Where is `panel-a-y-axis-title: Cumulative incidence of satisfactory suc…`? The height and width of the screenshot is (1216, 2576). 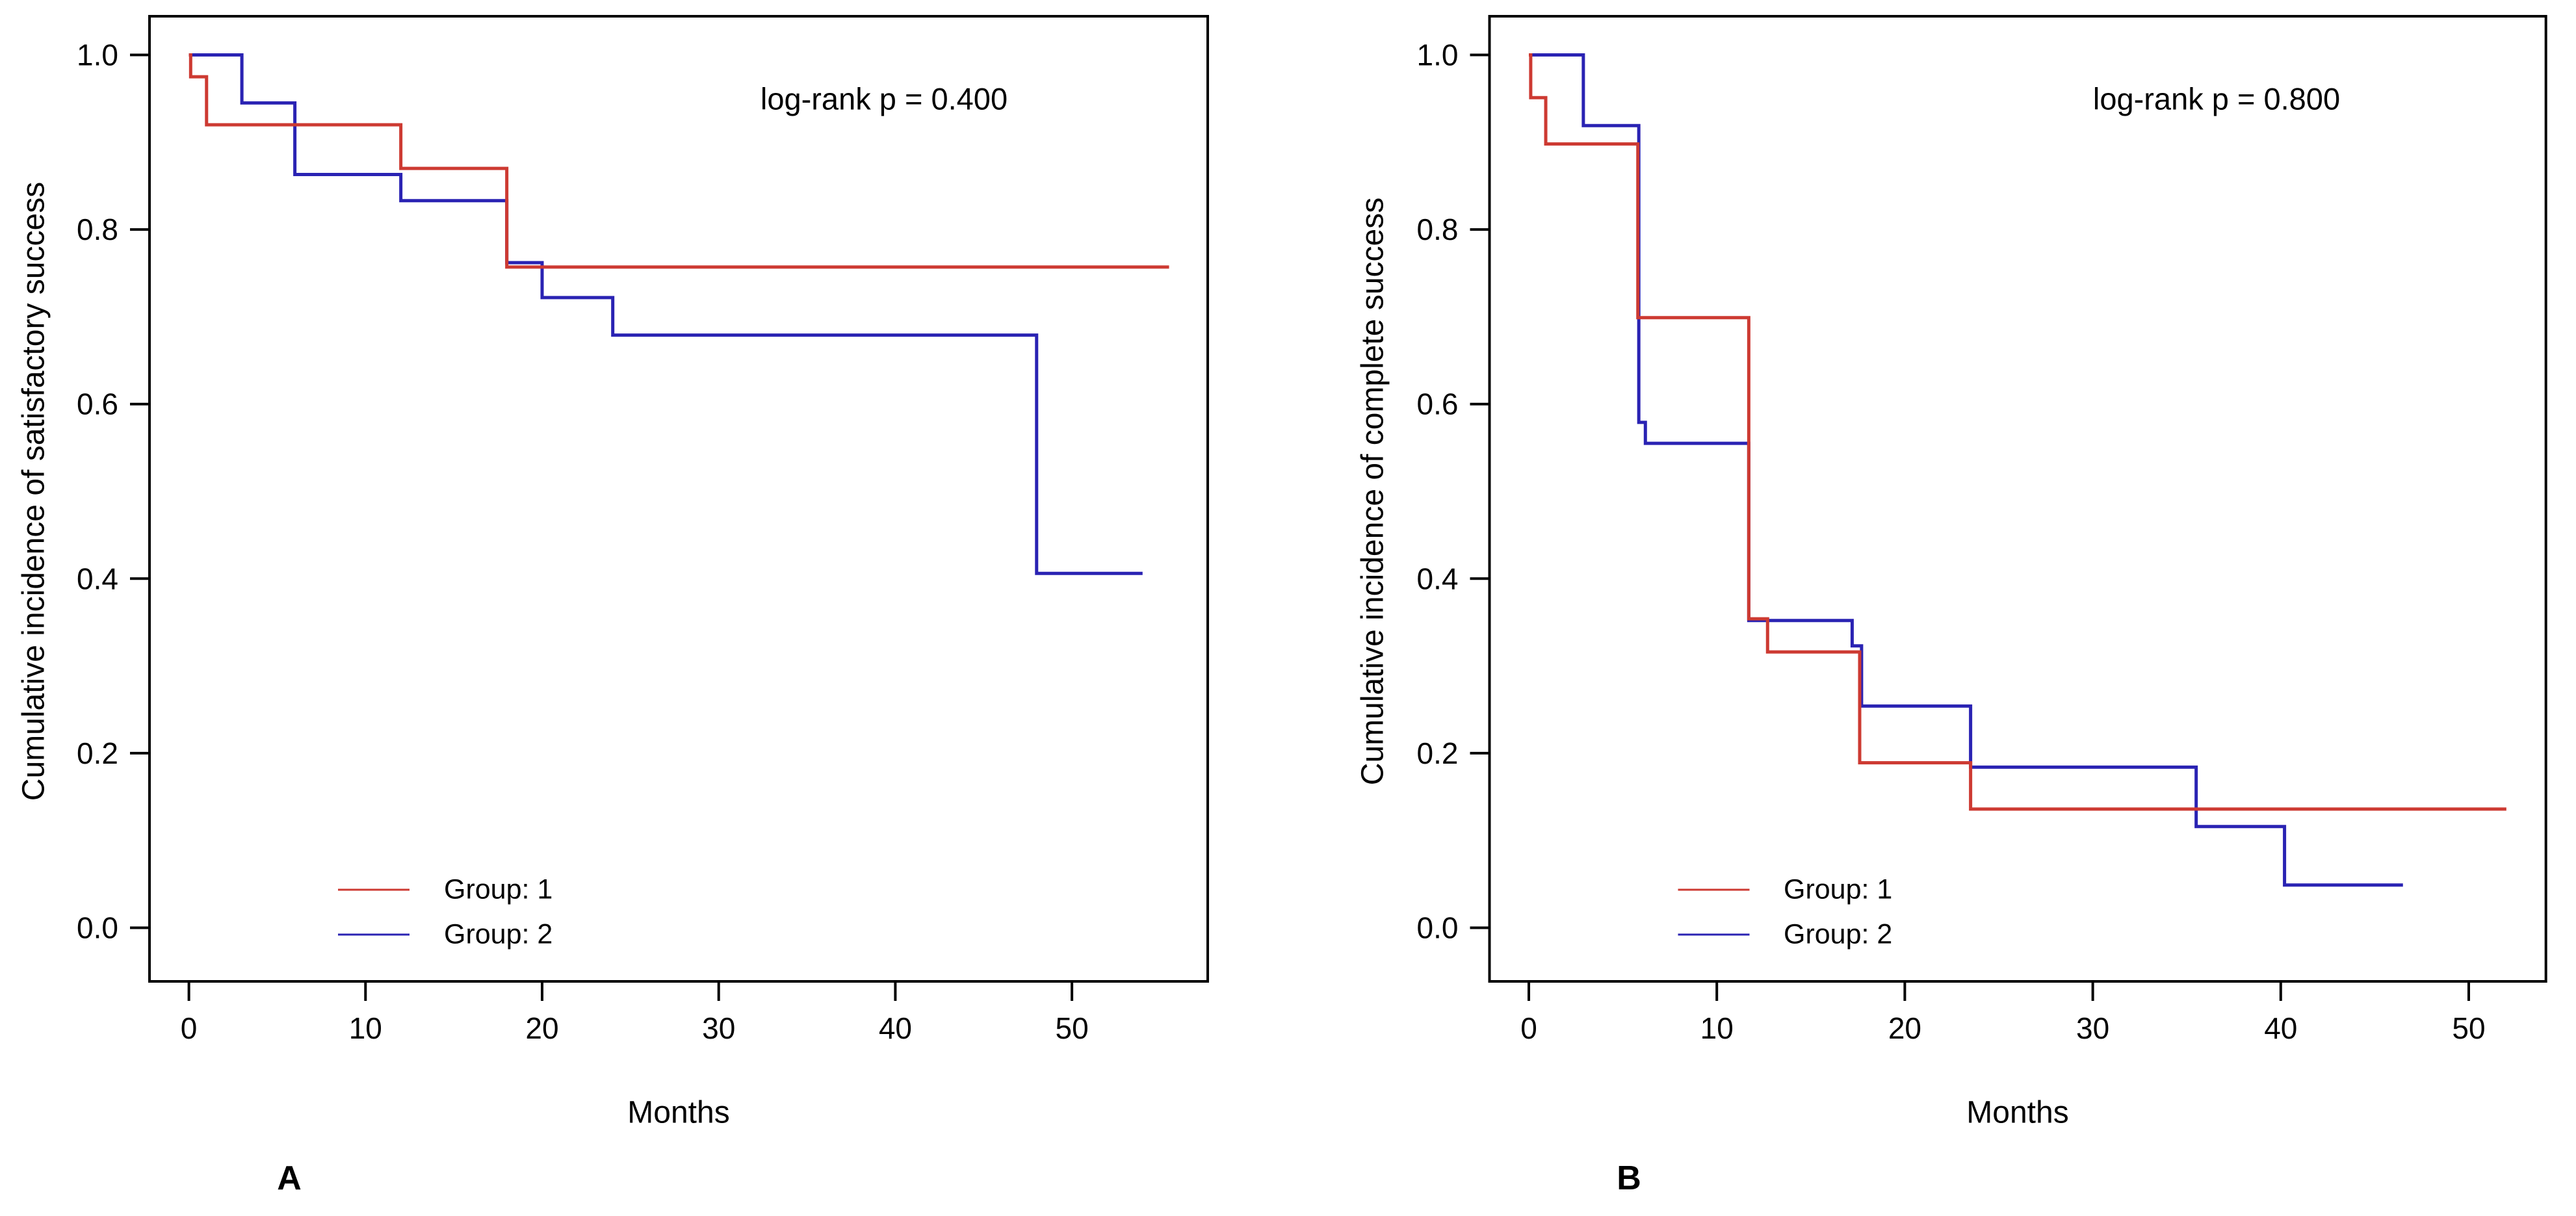 panel-a-y-axis-title: Cumulative incidence of satisfactory suc… is located at coordinates (33, 491).